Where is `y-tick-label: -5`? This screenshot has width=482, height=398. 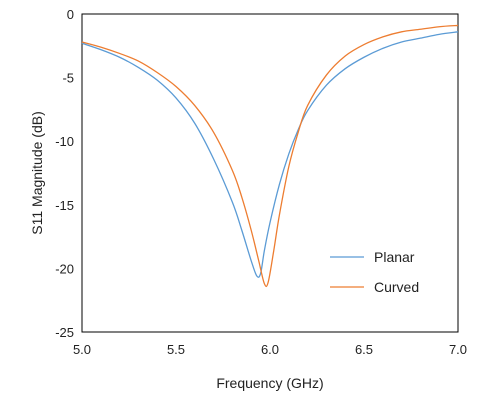
y-tick-label: -5 is located at coordinates (68, 78).